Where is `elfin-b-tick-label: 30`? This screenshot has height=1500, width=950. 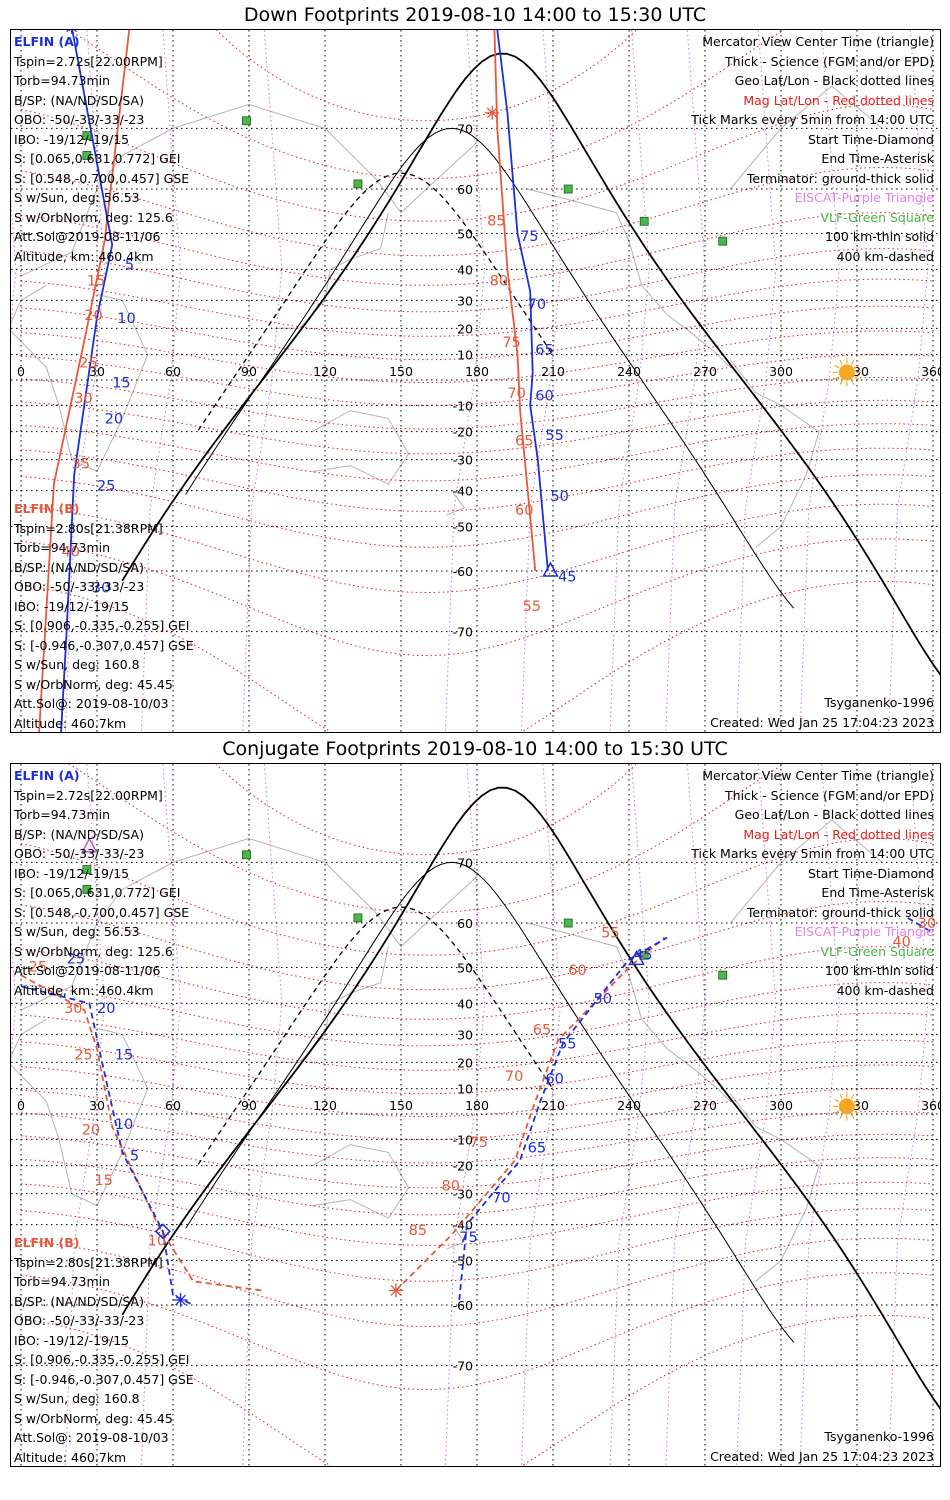 elfin-b-tick-label: 30 is located at coordinates (83, 399).